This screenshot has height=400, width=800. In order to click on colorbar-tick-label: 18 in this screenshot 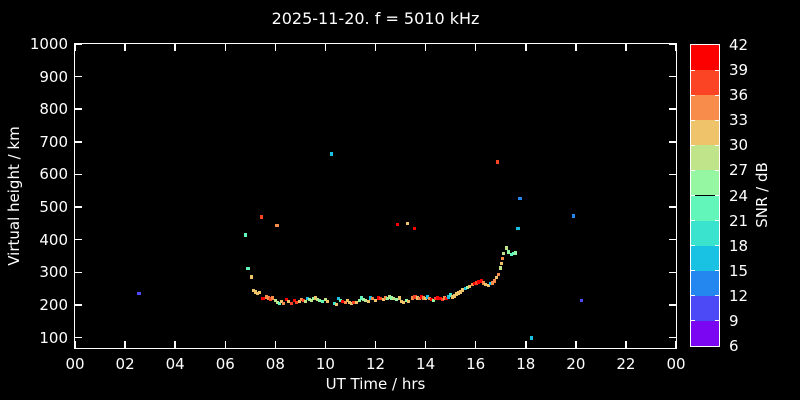, I will do `click(739, 245)`.